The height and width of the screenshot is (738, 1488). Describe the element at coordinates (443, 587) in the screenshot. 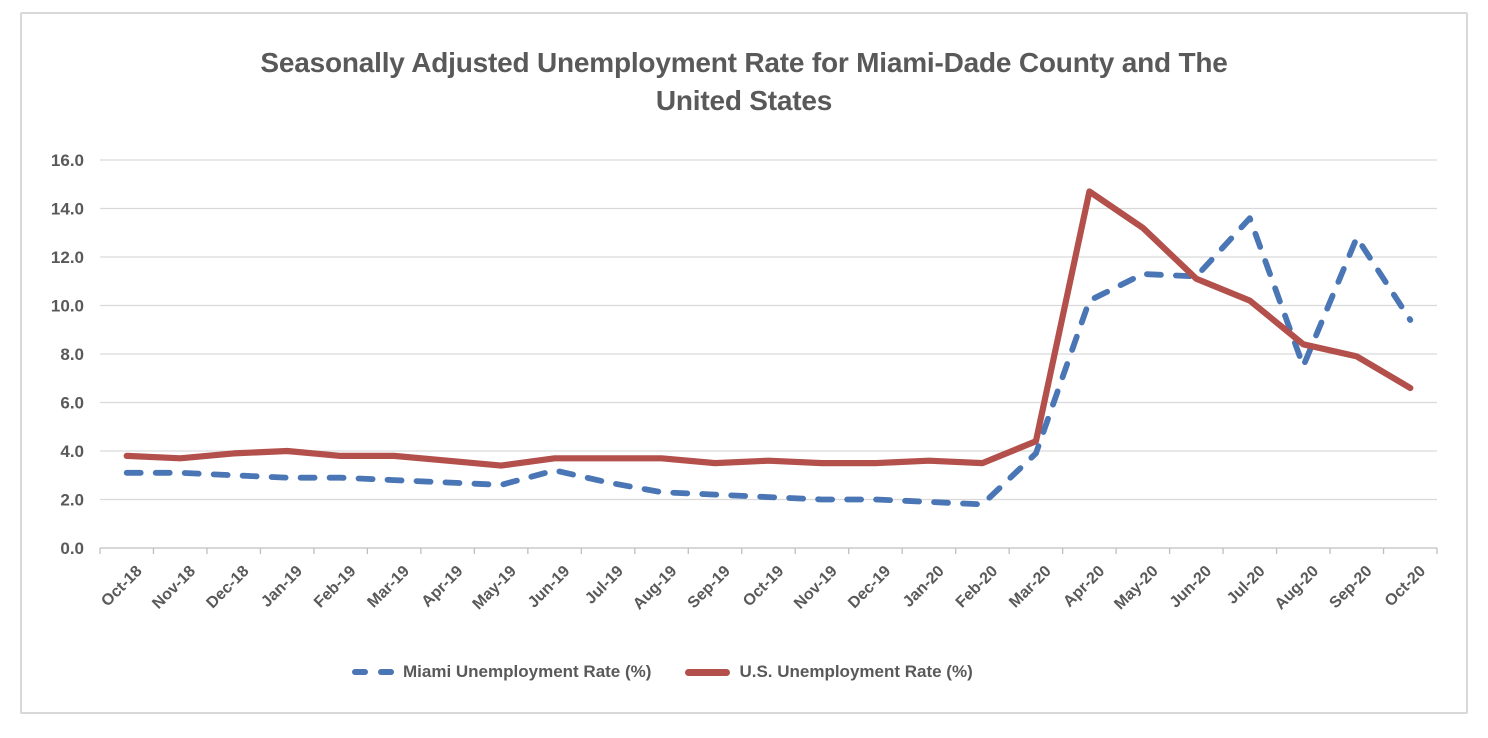

I see `x-tick-label: Apr-19` at that location.